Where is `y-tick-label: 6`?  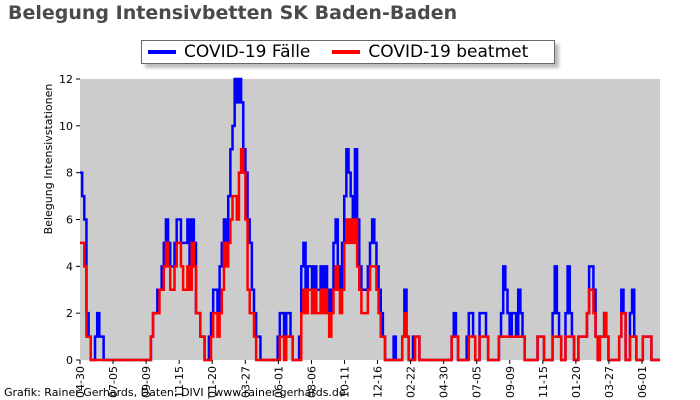
y-tick-label: 6 is located at coordinates (69, 220).